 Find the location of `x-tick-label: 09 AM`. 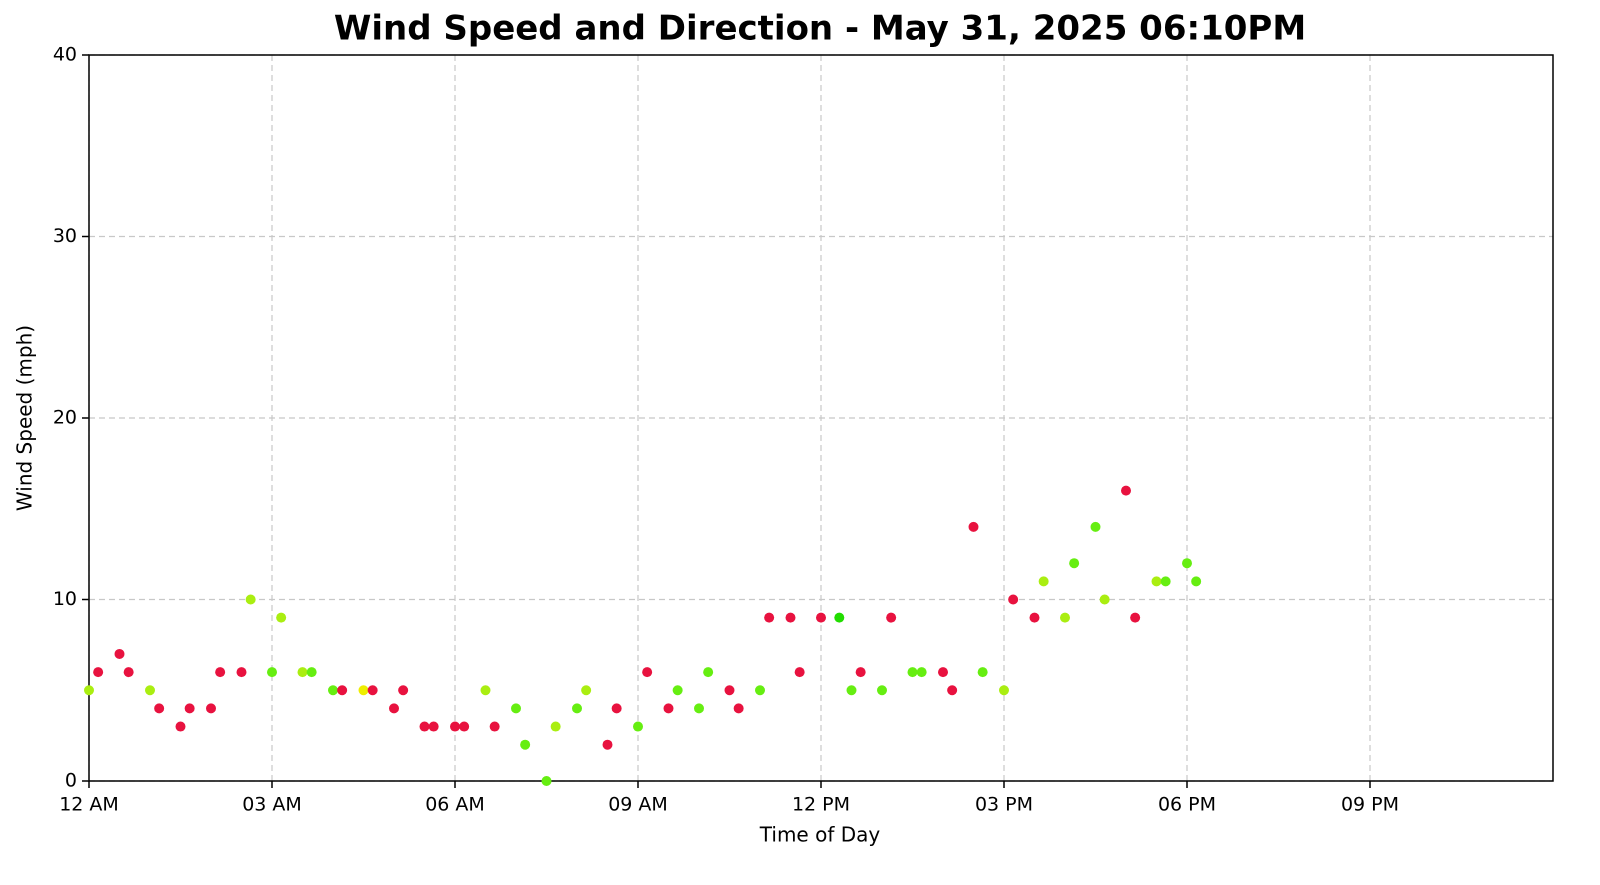

x-tick-label: 09 AM is located at coordinates (638, 805).